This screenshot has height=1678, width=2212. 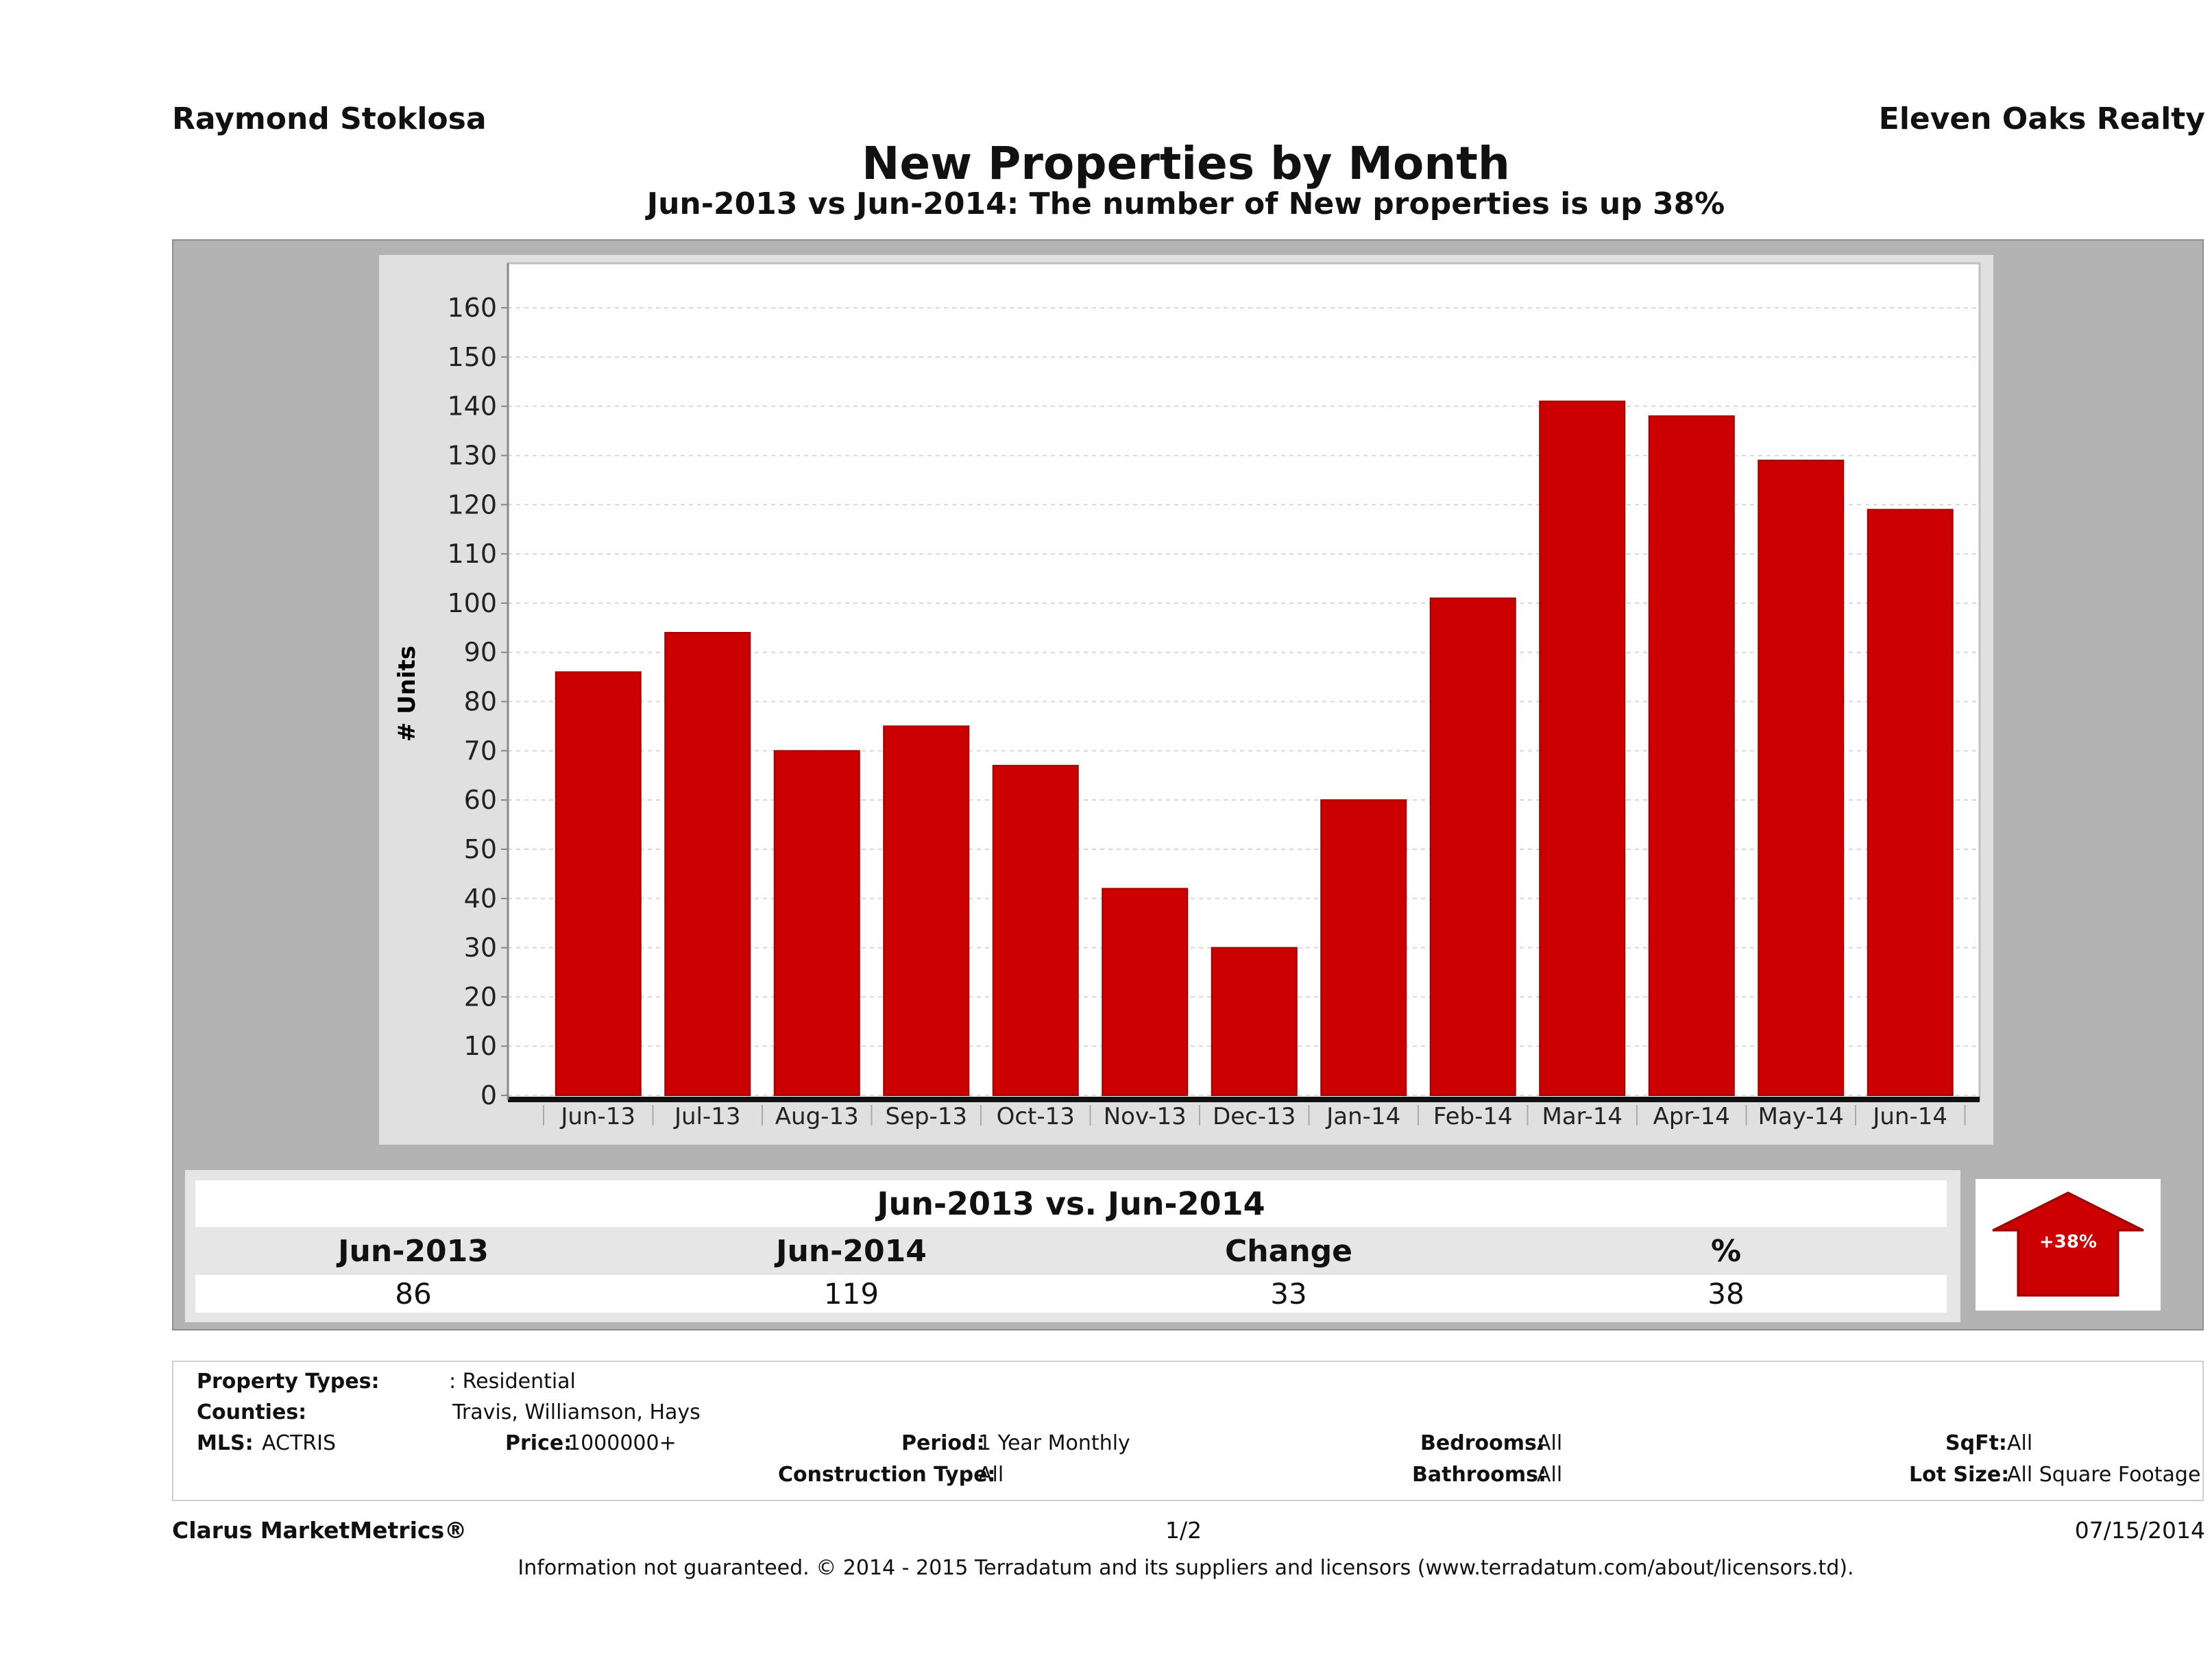 What do you see at coordinates (851, 1294) in the screenshot?
I see `summary-value-end: 119` at bounding box center [851, 1294].